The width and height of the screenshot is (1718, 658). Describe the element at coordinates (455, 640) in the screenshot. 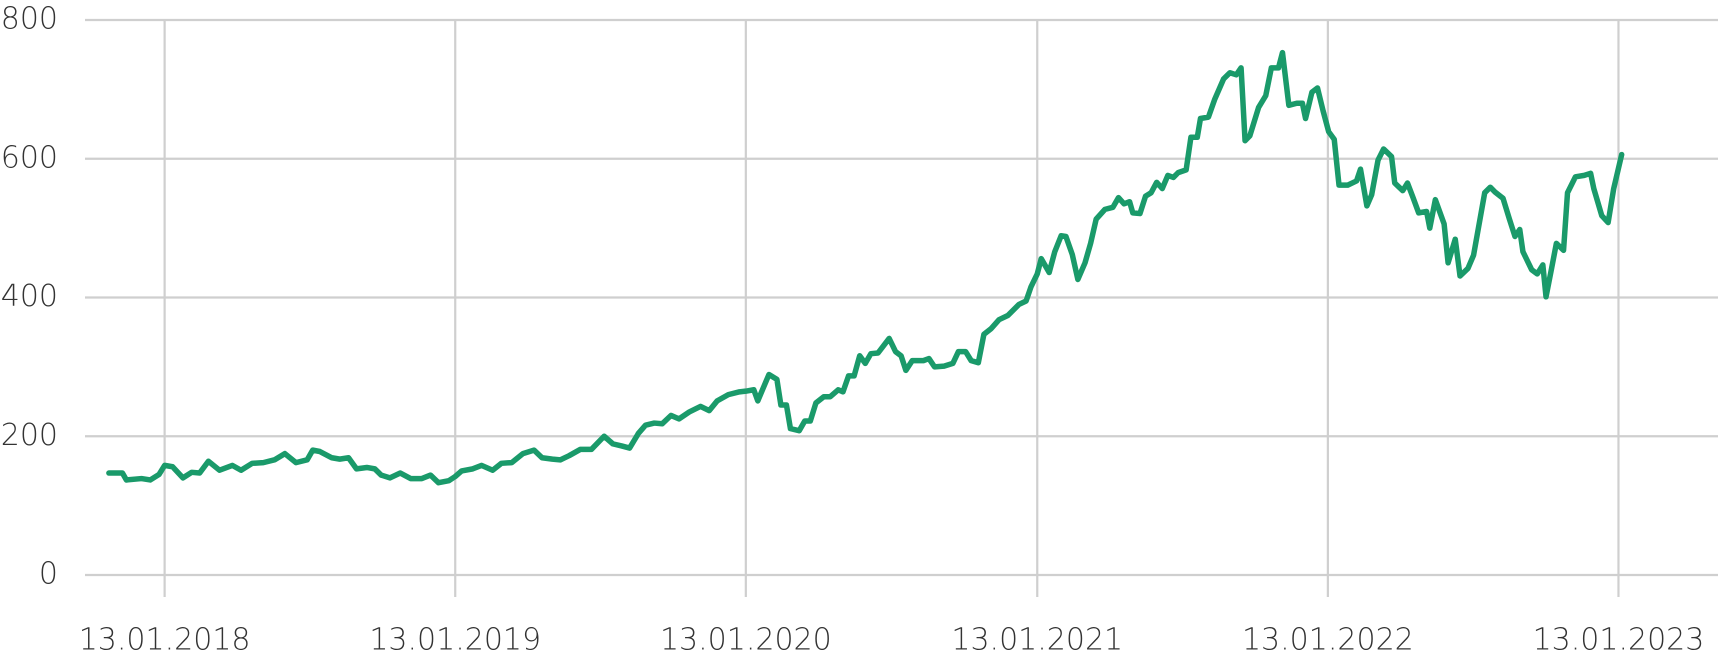

I see `x-tick-label: 13.01.2019` at that location.